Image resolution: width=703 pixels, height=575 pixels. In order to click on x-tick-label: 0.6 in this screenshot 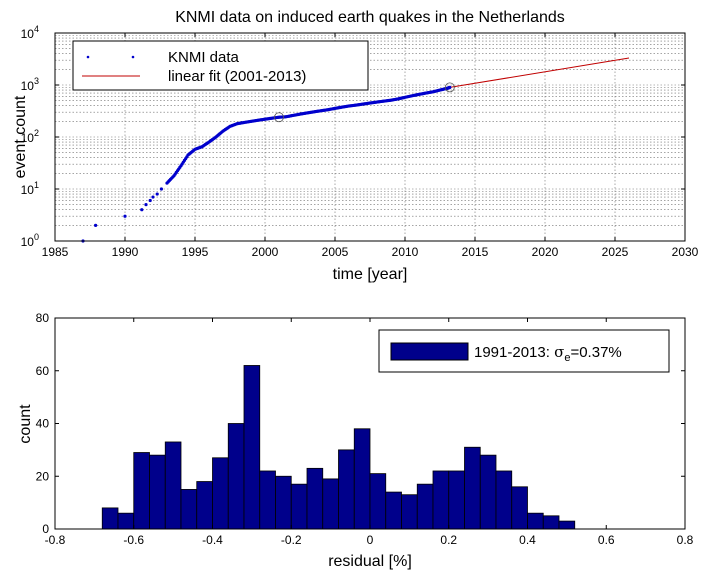, I will do `click(606, 540)`.